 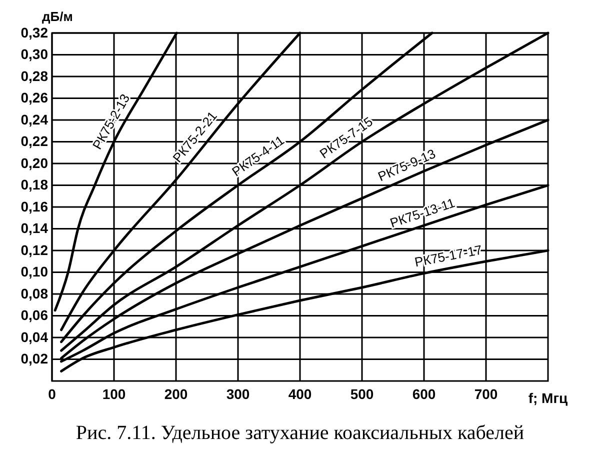 I want to click on y-tick-label: 0,14, so click(x=34, y=228).